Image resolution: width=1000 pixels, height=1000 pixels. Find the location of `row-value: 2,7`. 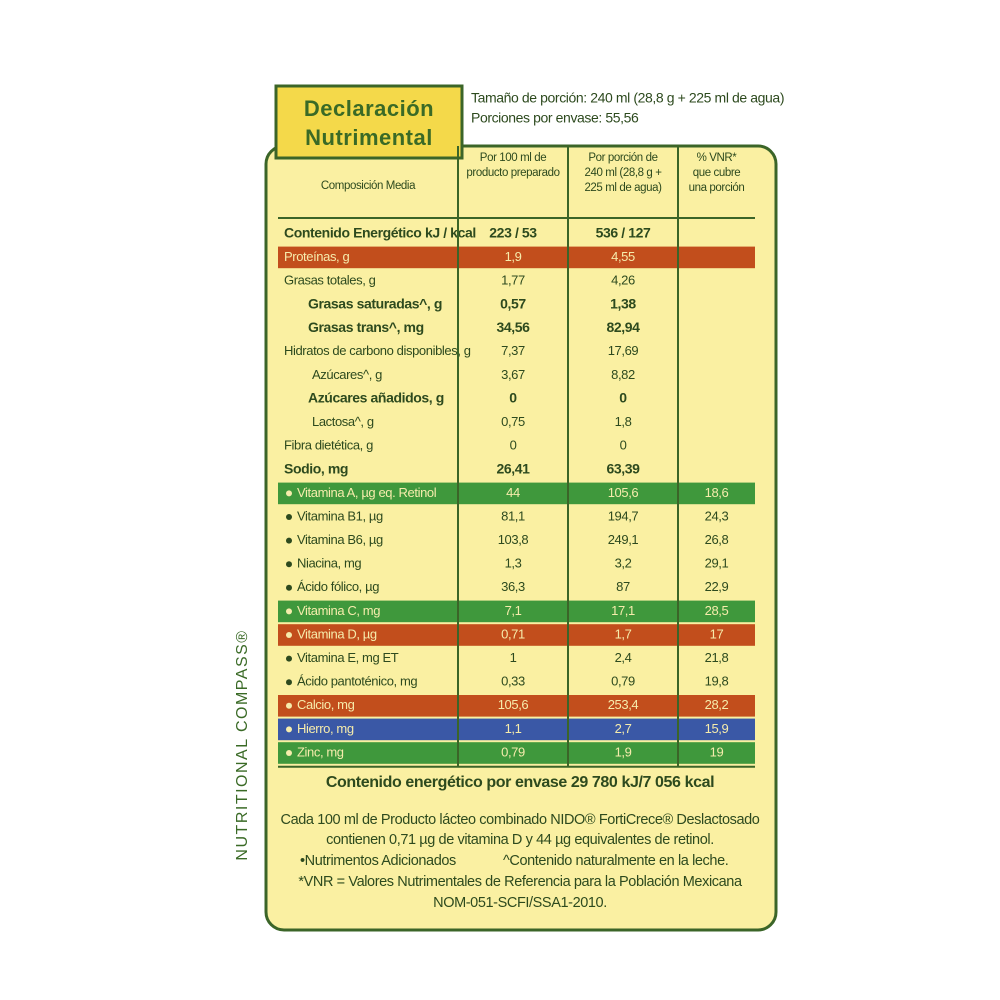

row-value: 2,7 is located at coordinates (623, 728).